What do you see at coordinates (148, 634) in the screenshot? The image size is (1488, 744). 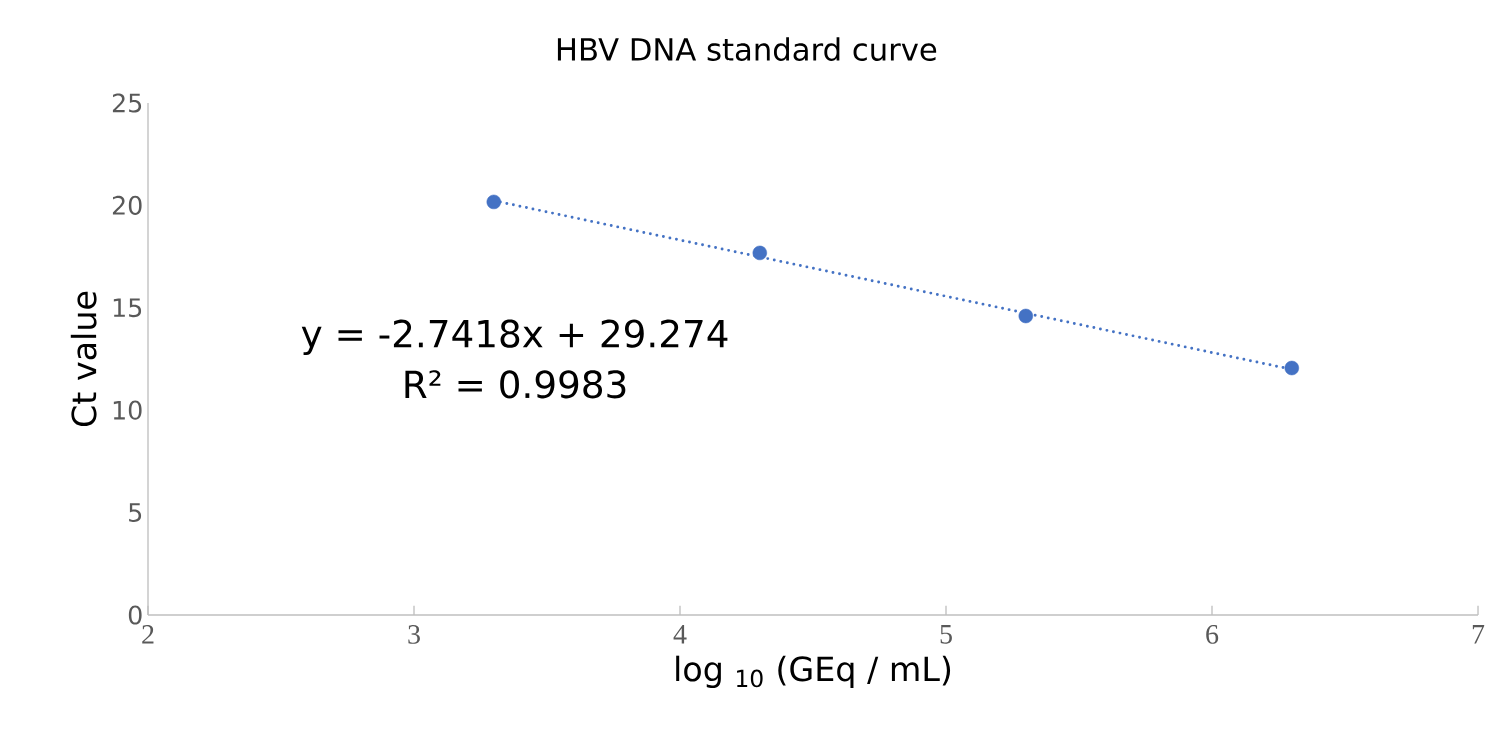 I see `x-tick-label: 2` at bounding box center [148, 634].